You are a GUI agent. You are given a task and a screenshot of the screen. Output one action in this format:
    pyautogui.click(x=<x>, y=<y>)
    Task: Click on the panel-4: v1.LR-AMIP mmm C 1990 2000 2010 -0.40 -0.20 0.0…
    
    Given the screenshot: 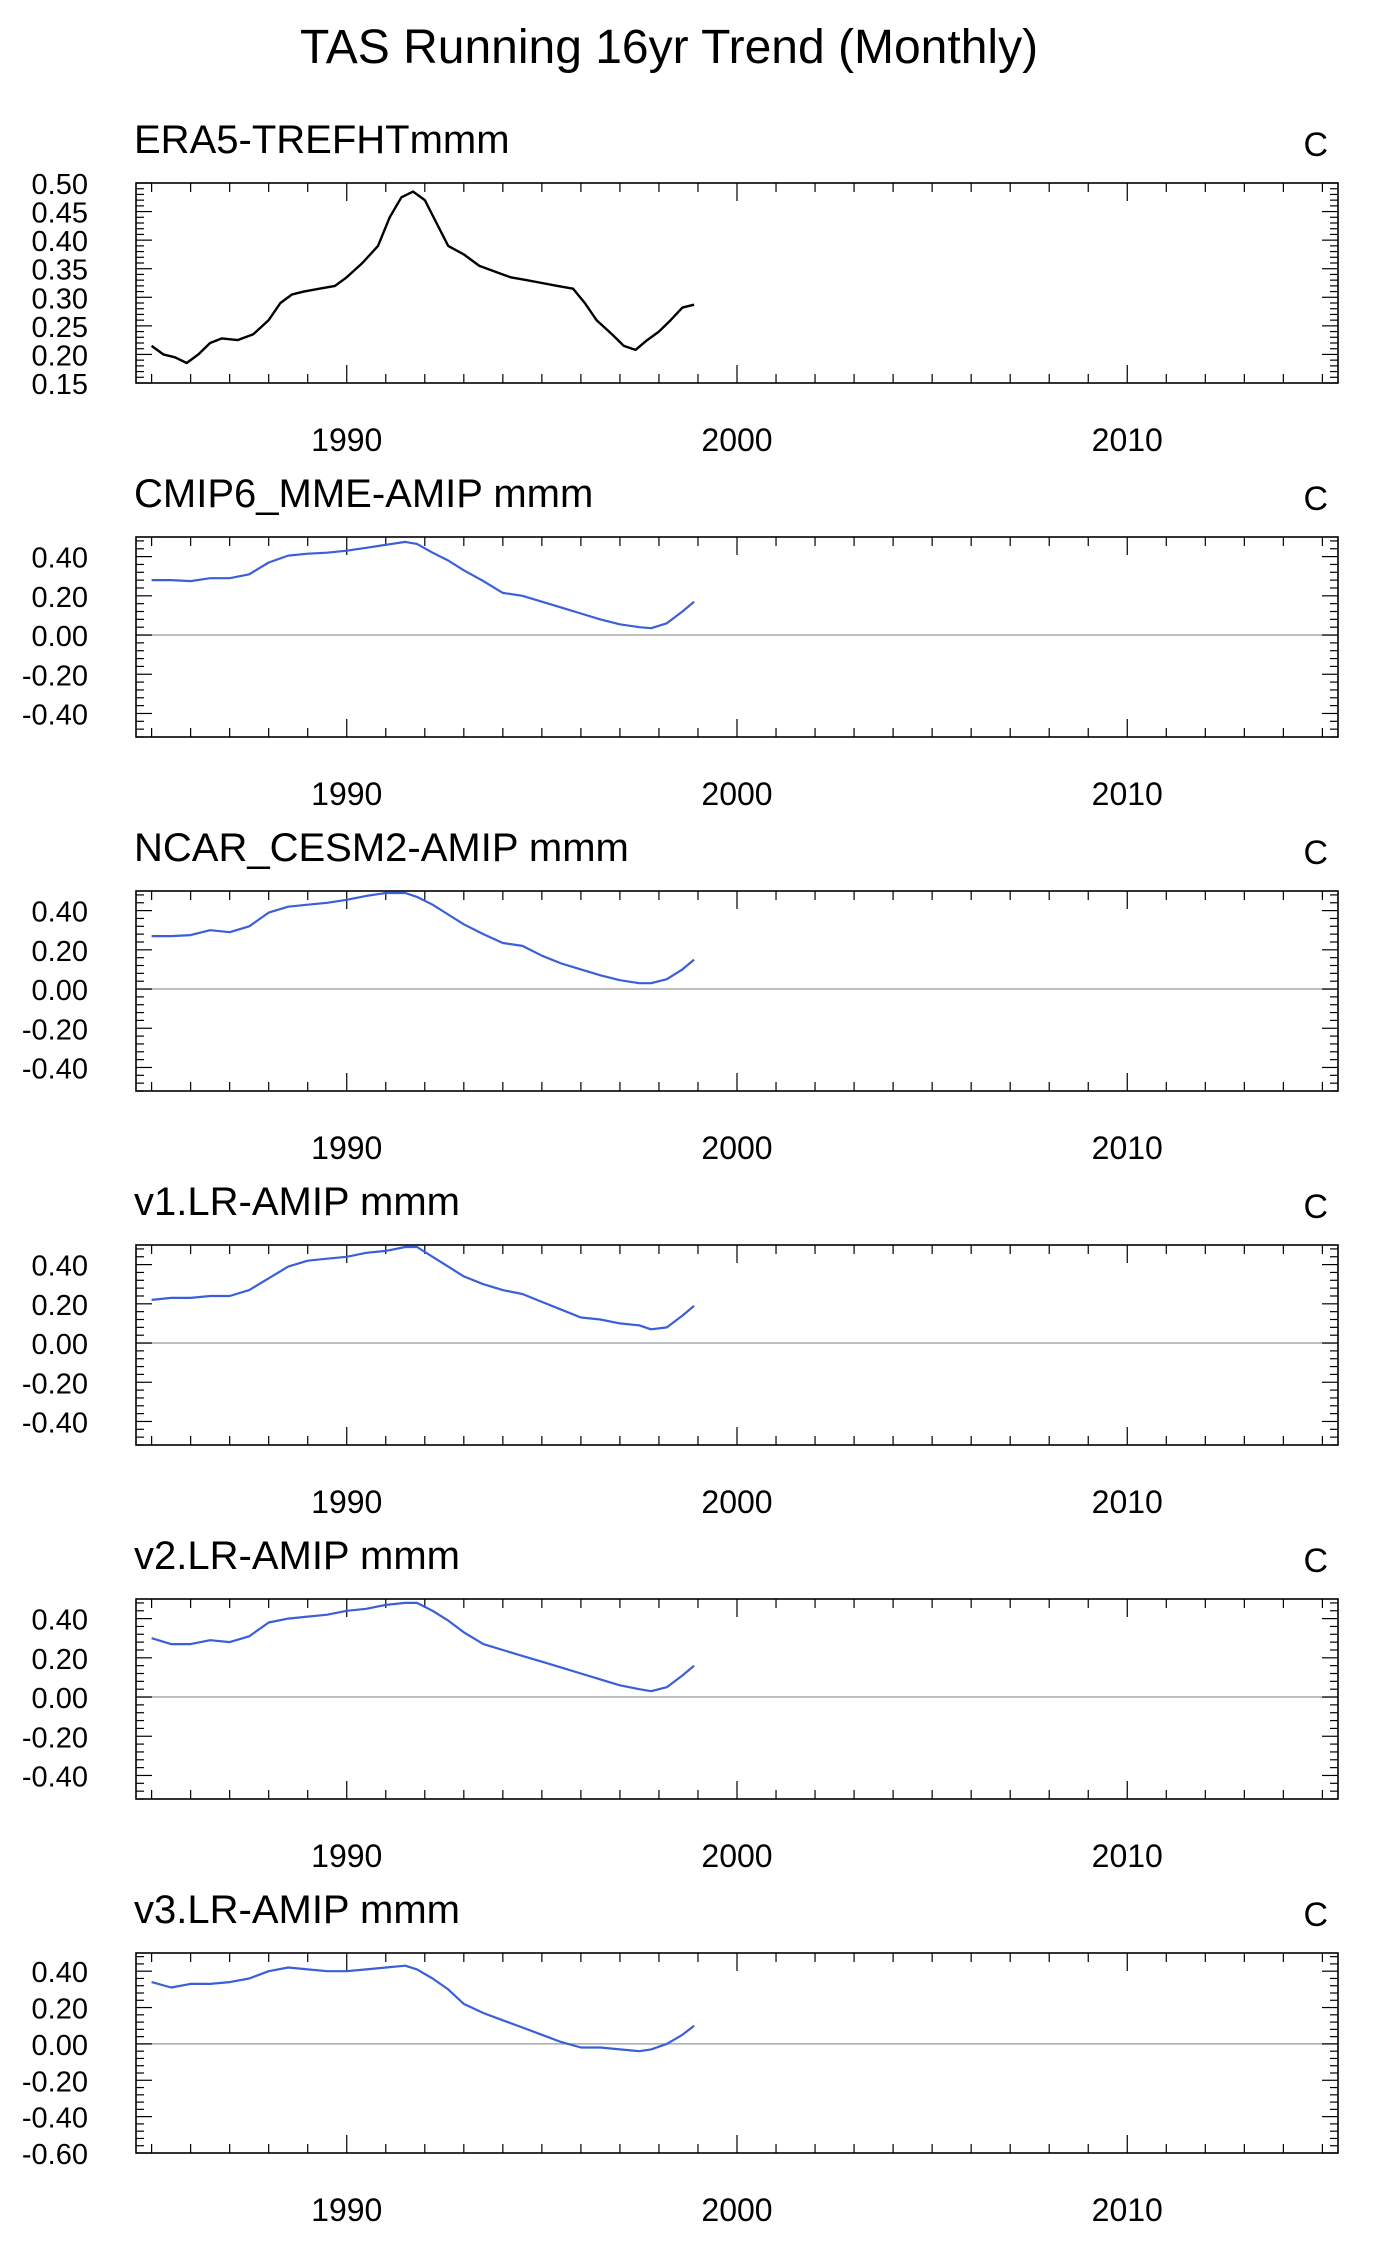 What is the action you would take?
    pyautogui.click(x=680, y=1350)
    